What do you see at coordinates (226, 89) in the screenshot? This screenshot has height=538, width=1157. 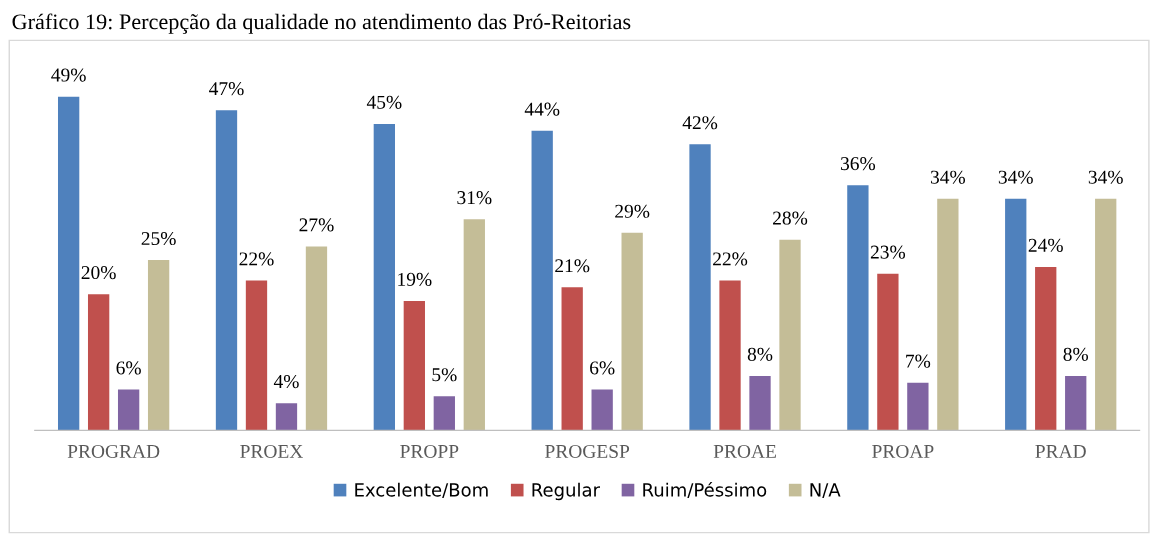 I see `data-label: 47%` at bounding box center [226, 89].